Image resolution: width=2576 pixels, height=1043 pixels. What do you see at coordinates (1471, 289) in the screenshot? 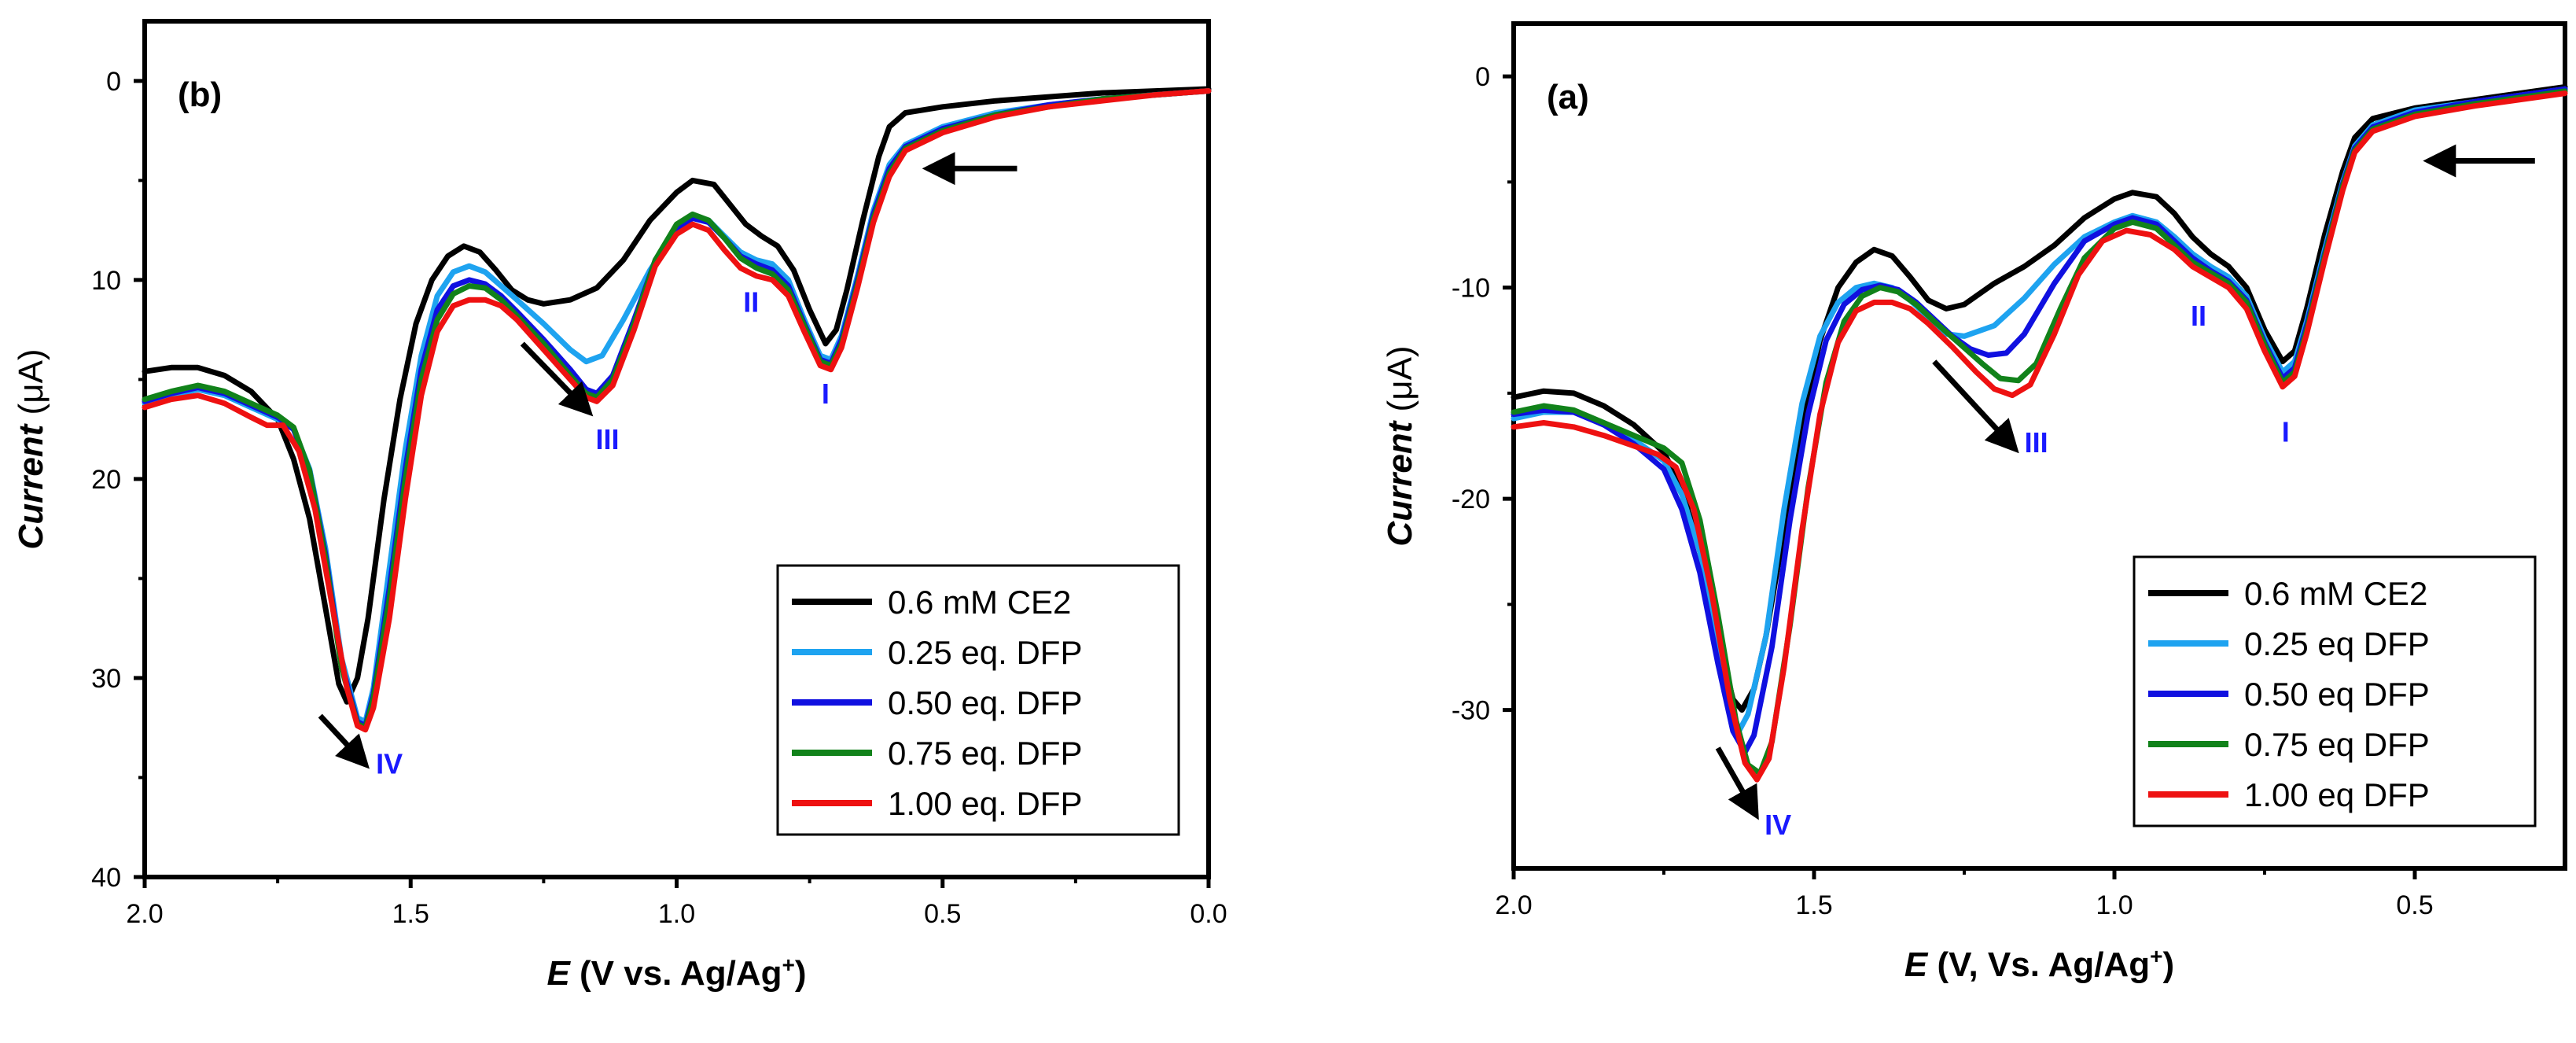
I see `y-tick-label: -10` at bounding box center [1471, 289].